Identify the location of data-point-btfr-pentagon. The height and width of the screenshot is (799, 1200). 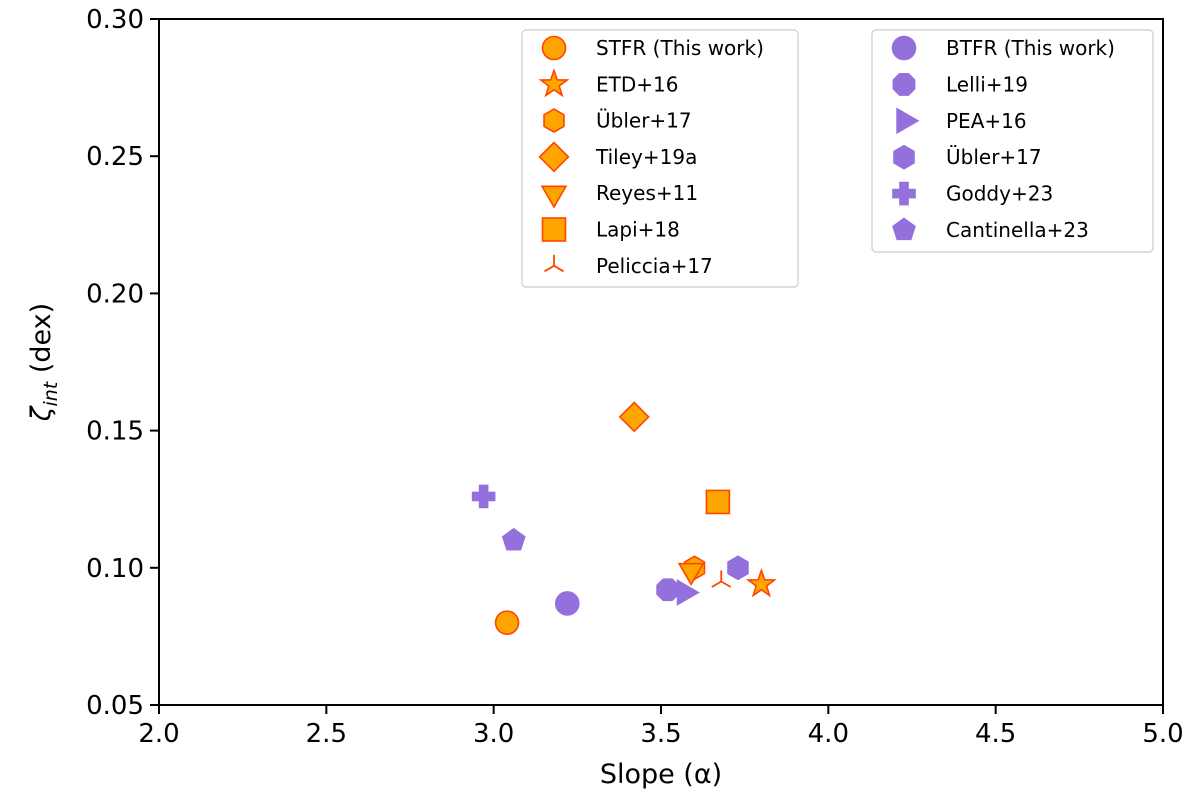
(513, 539).